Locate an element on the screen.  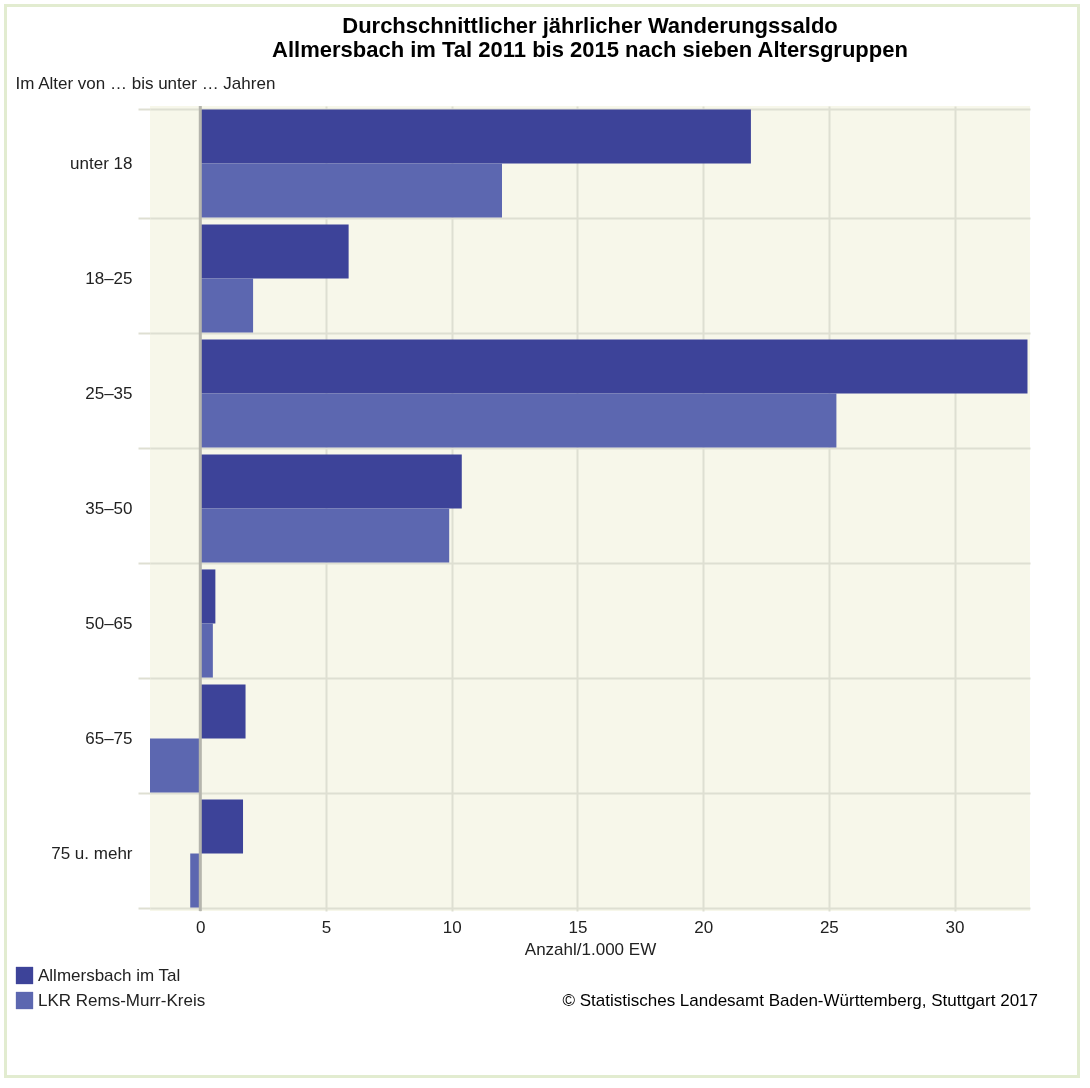
text: Durchschnittlicher jährlicher Wanderungssaldo is located at coordinates (590, 25).